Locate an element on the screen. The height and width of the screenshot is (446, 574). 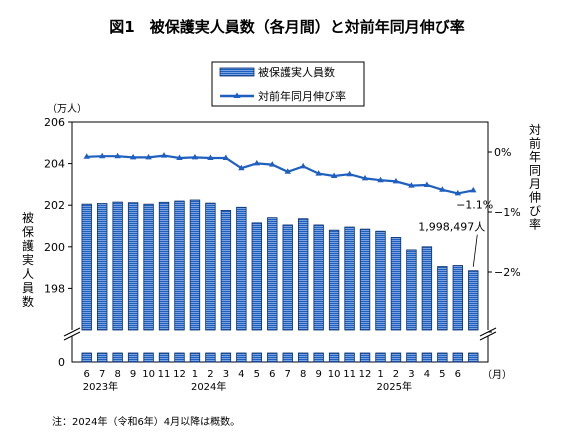
y-tick-label: 200 is located at coordinates (54, 247).